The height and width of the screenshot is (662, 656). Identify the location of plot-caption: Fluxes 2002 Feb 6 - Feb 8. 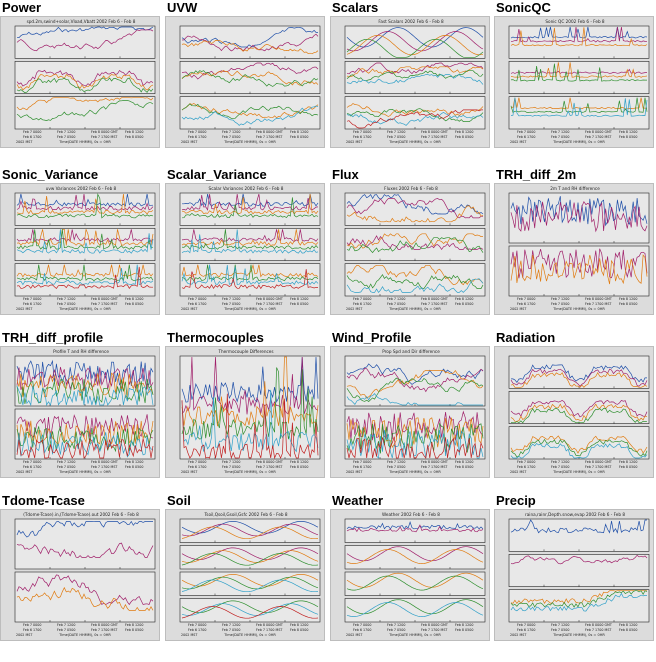
(411, 188).